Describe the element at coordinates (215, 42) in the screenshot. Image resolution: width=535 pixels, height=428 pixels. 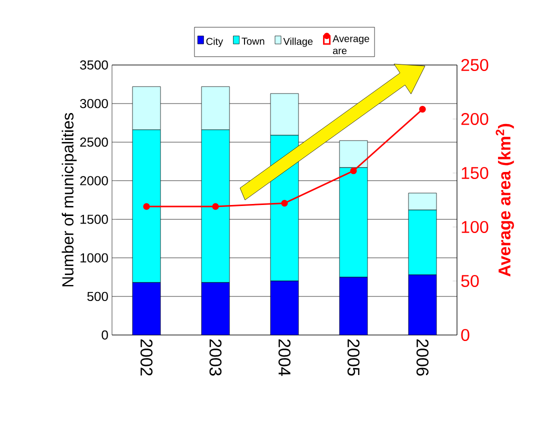
I see `legend-label: City` at that location.